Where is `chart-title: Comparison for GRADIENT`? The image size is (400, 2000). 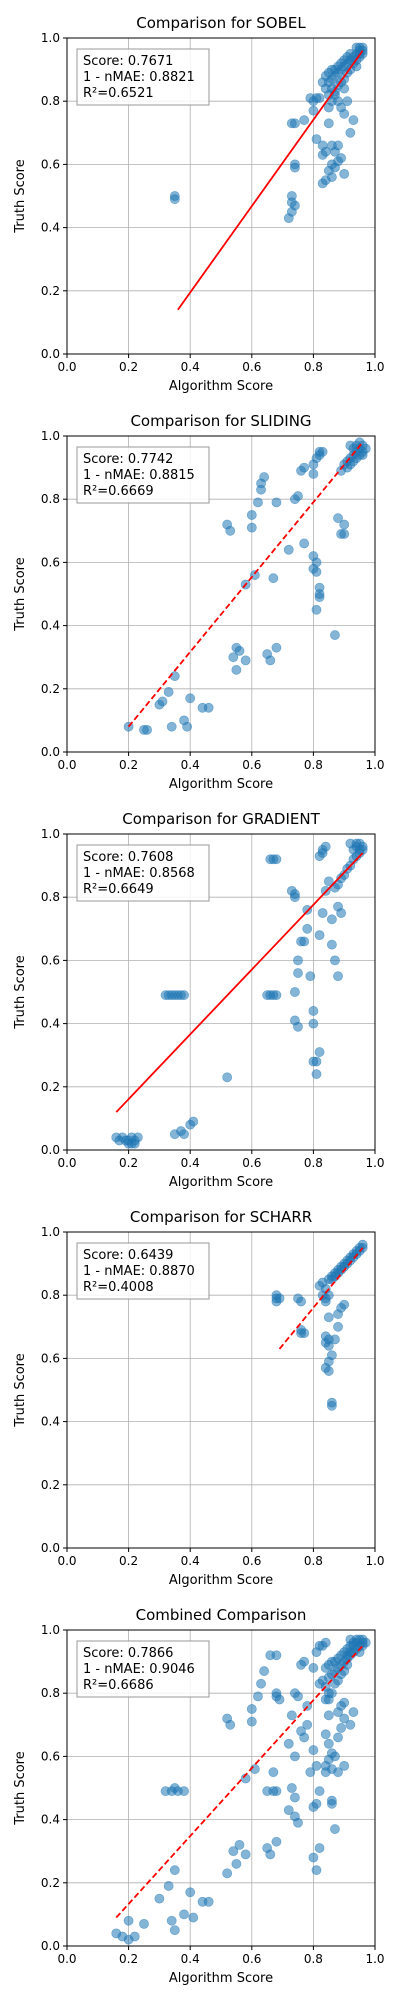 chart-title: Comparison for GRADIENT is located at coordinates (221, 819).